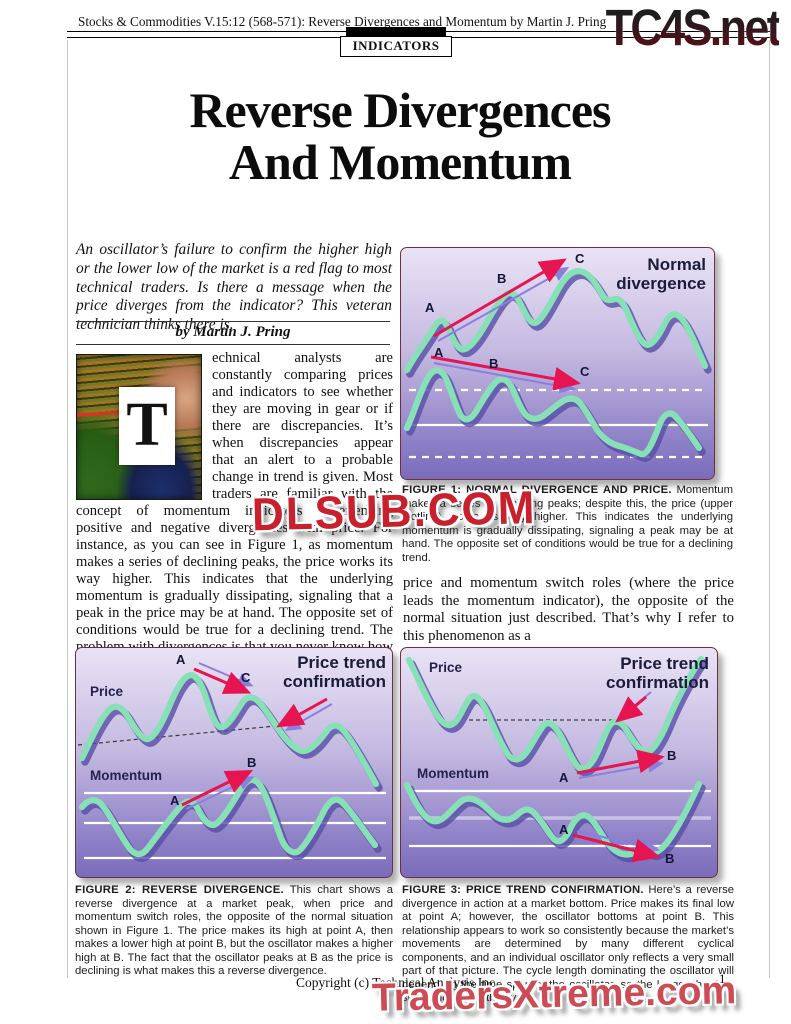 The image size is (791, 1024). I want to click on fig3-momentum-panel-label: Momentum, so click(453, 773).